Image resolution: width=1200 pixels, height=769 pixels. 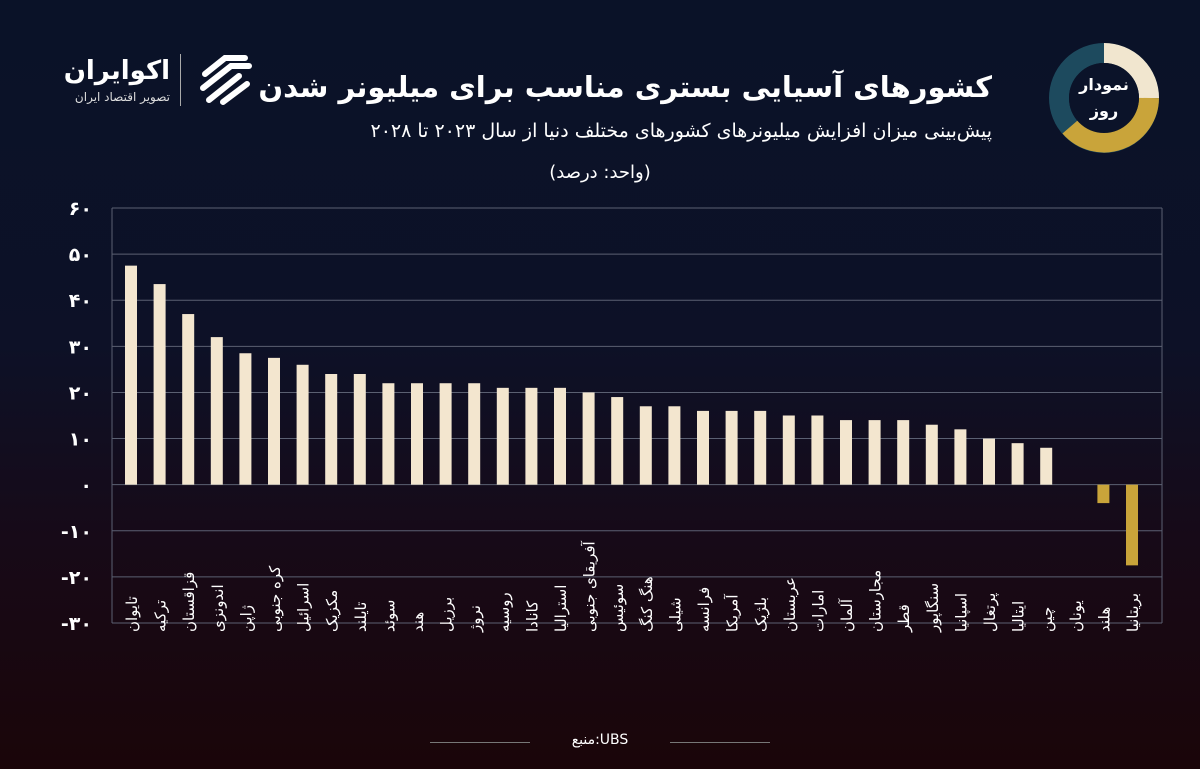 I want to click on x-tick-label: روسیه, so click(x=504, y=612).